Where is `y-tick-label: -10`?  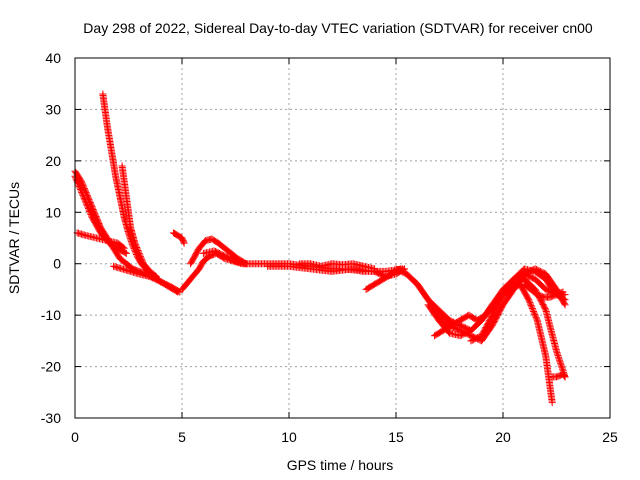
y-tick-label: -10 is located at coordinates (51, 315).